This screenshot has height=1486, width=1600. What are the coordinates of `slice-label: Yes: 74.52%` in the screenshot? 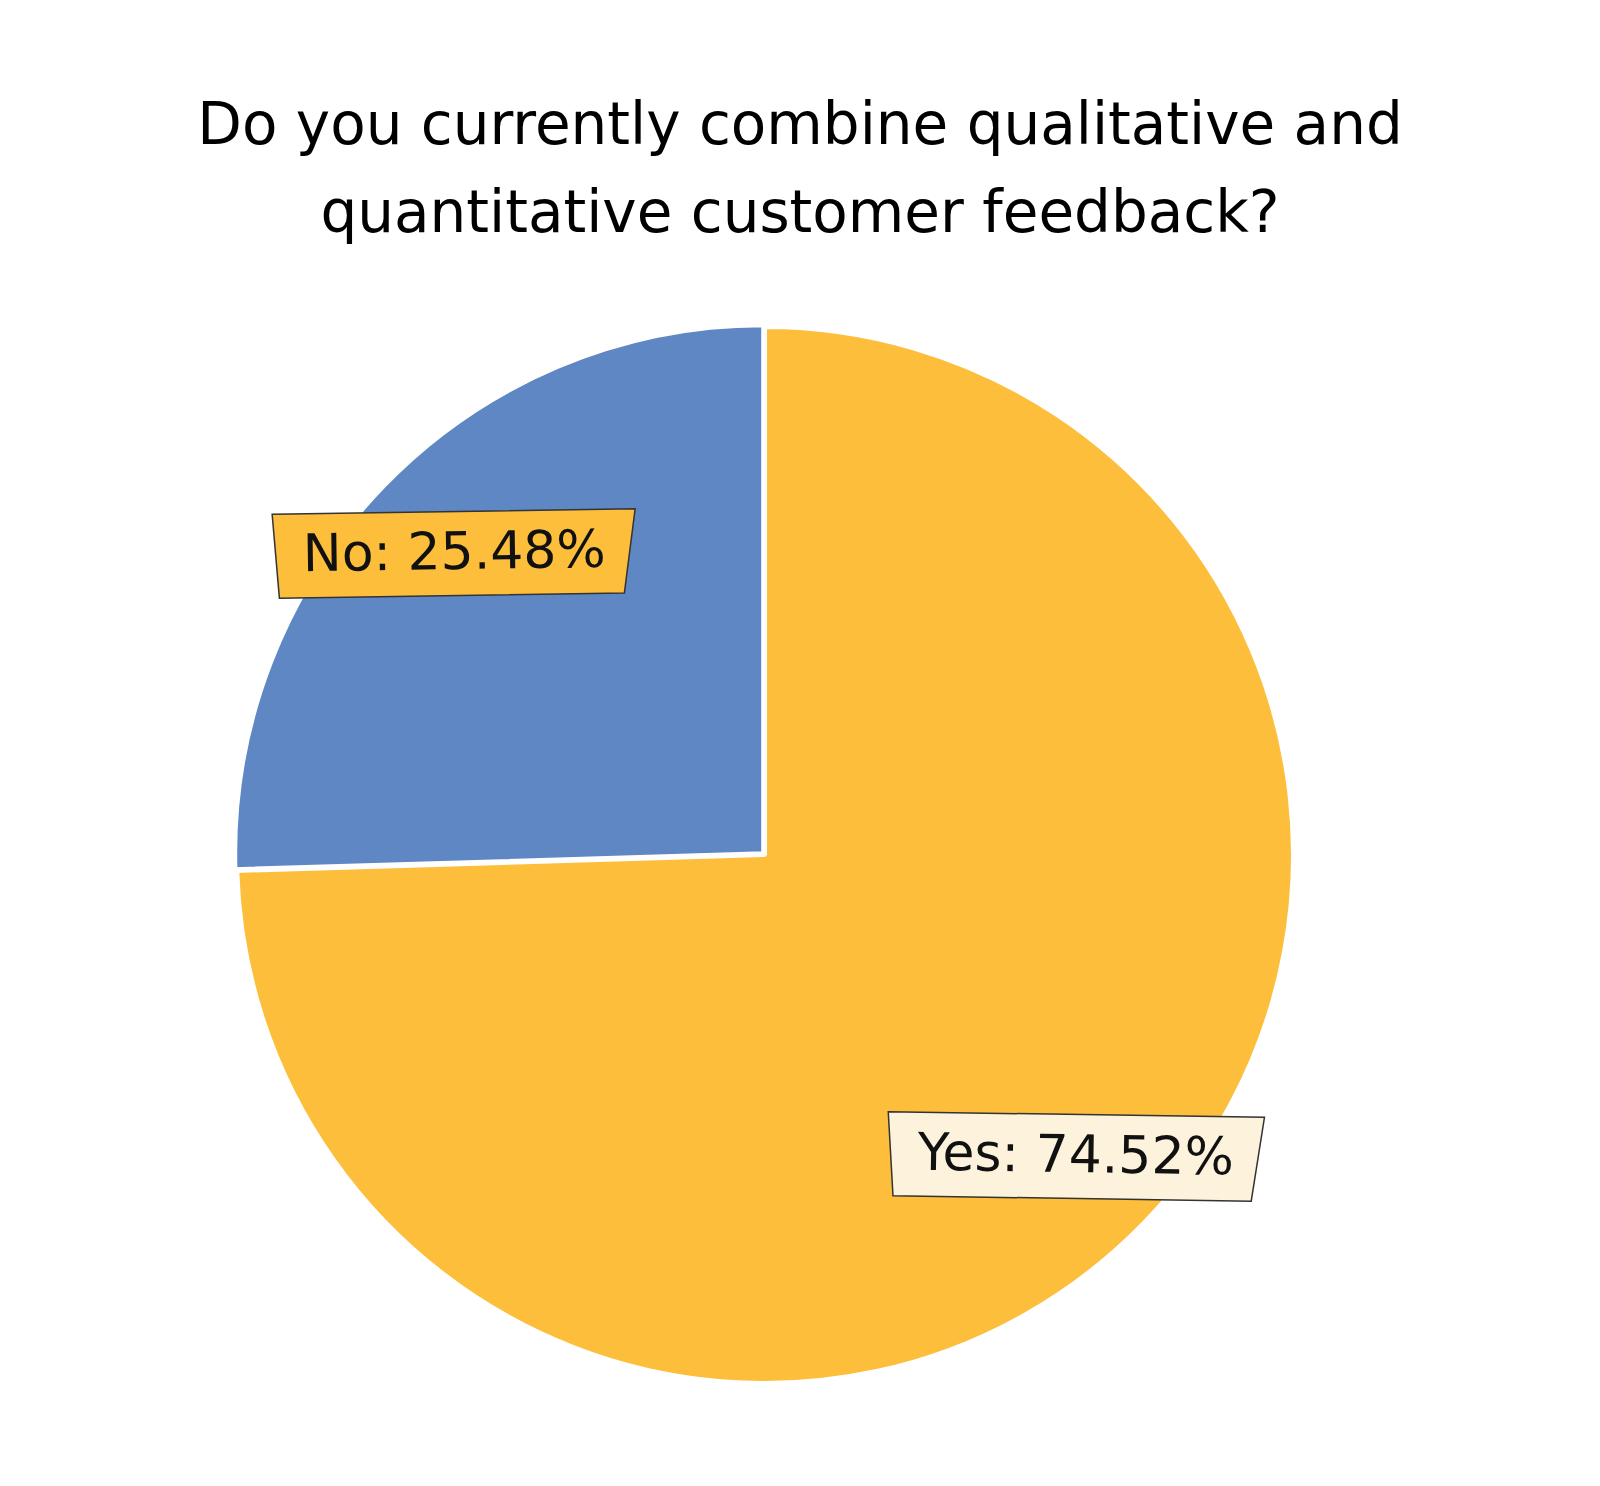 It's located at (1075, 1154).